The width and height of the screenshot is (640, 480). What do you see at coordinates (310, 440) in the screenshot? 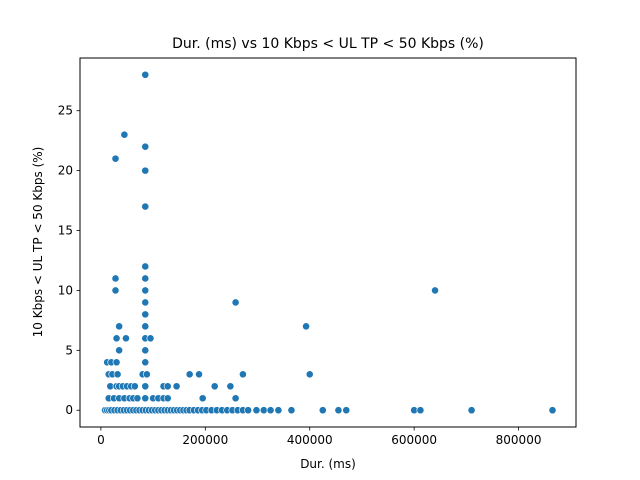
I see `x-tick-label: 400000` at bounding box center [310, 440].